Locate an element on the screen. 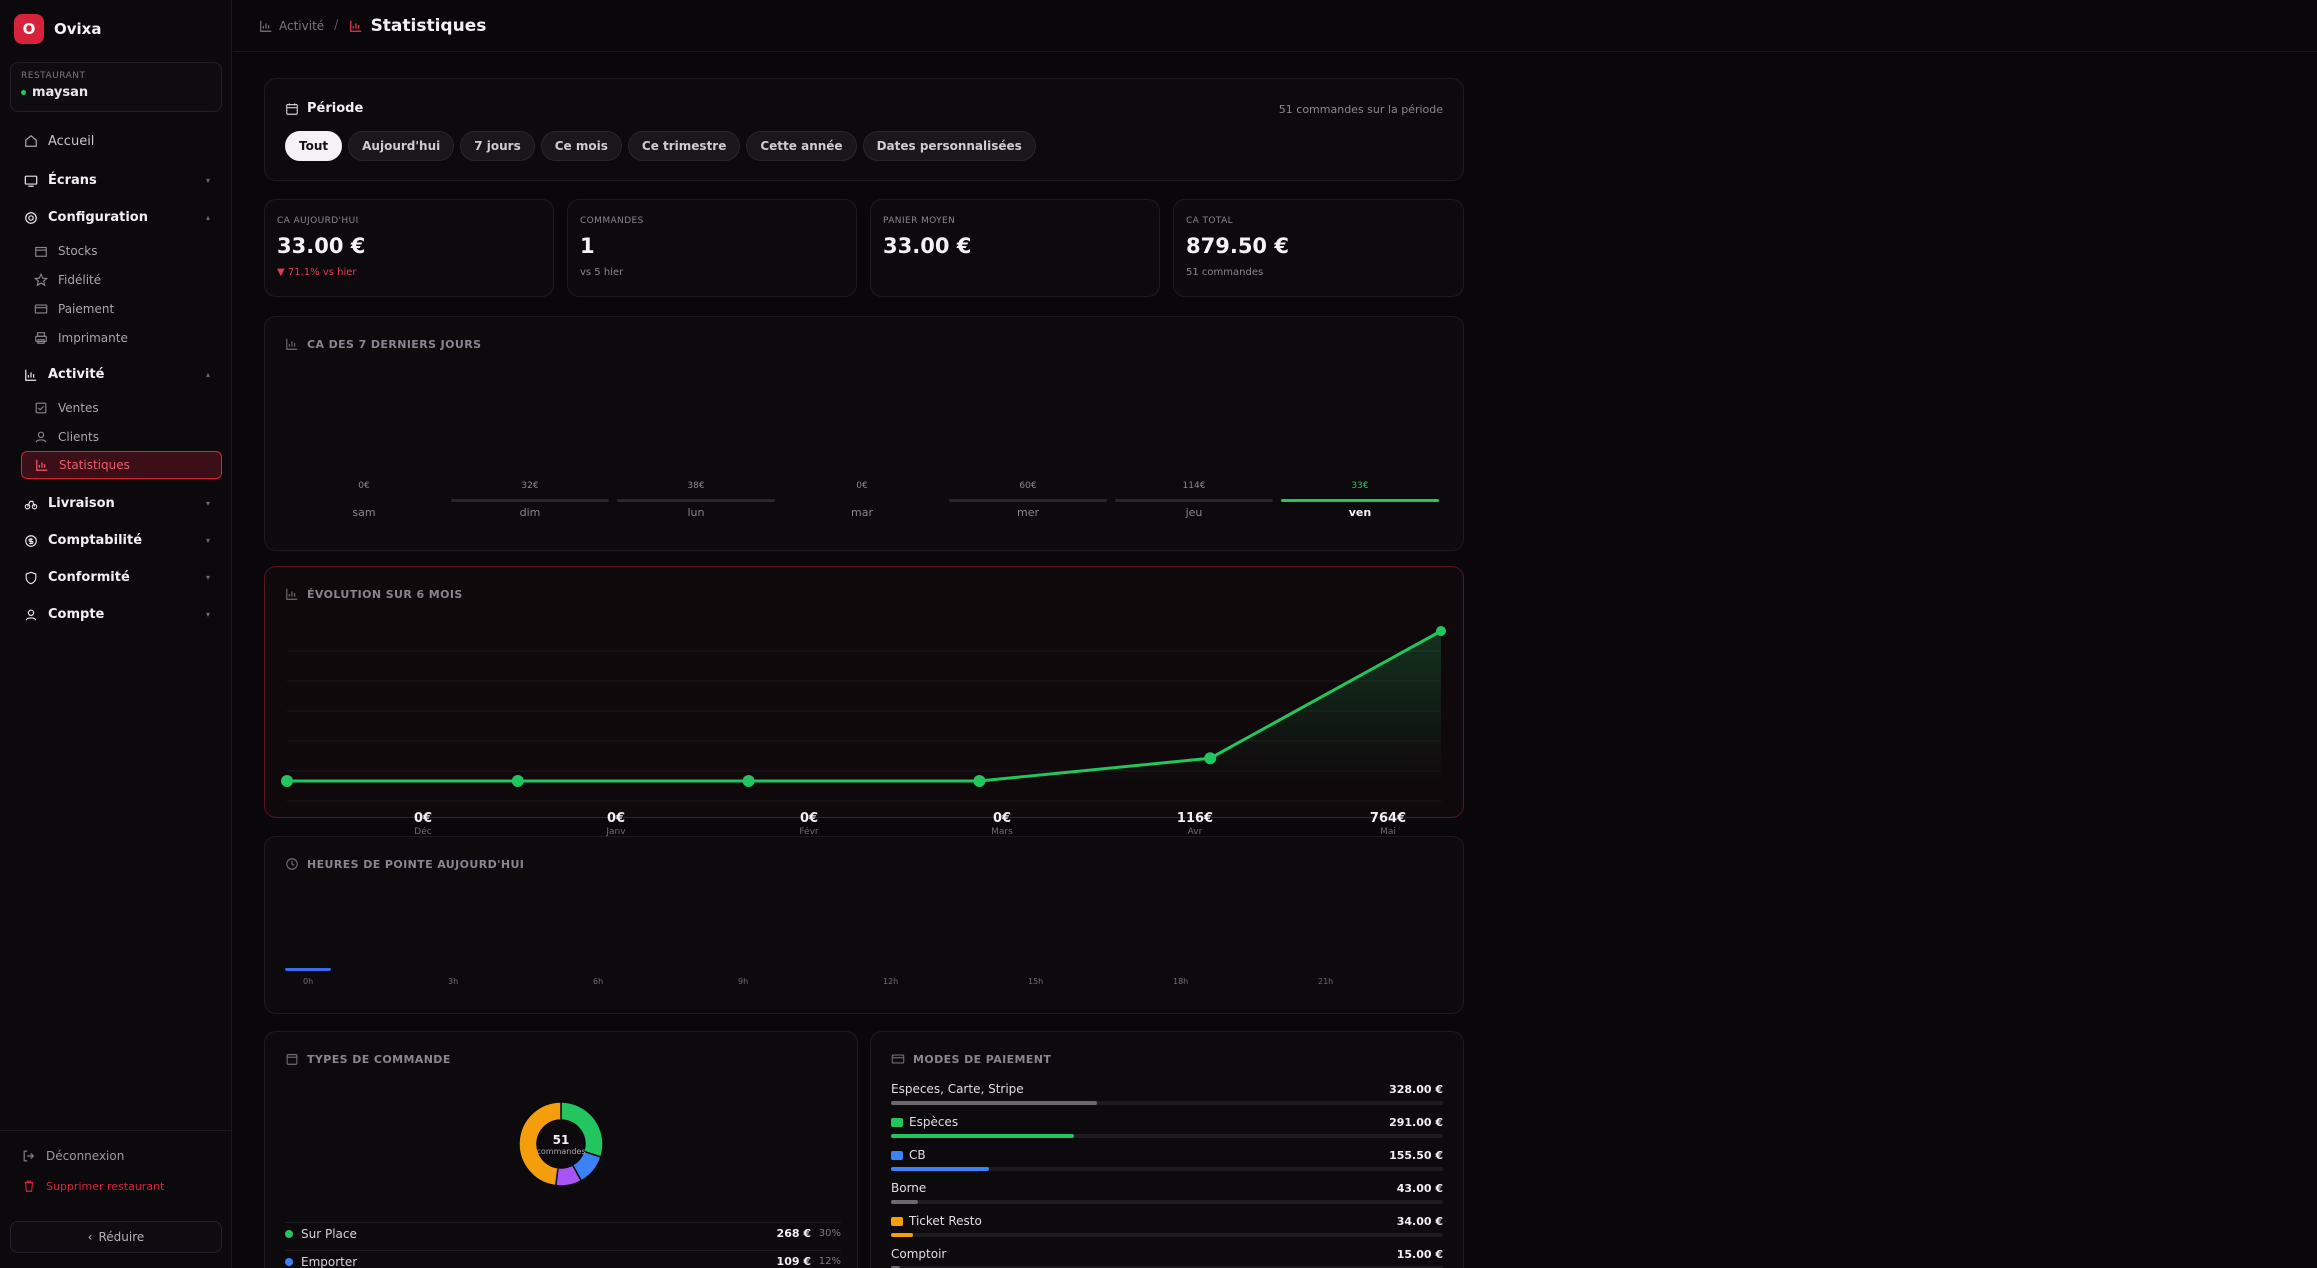 This screenshot has width=2317, height=1268. nav-stocks-label: Stocks is located at coordinates (78, 250).